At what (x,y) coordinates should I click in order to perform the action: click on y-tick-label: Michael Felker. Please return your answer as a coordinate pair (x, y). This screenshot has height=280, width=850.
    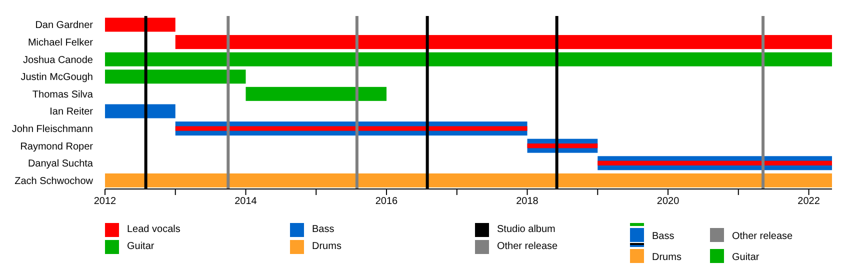
    Looking at the image, I should click on (61, 42).